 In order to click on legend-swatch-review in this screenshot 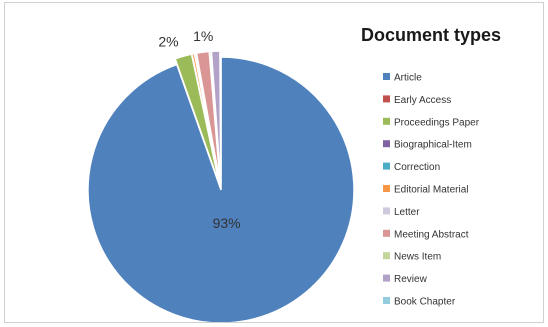, I will do `click(386, 278)`.